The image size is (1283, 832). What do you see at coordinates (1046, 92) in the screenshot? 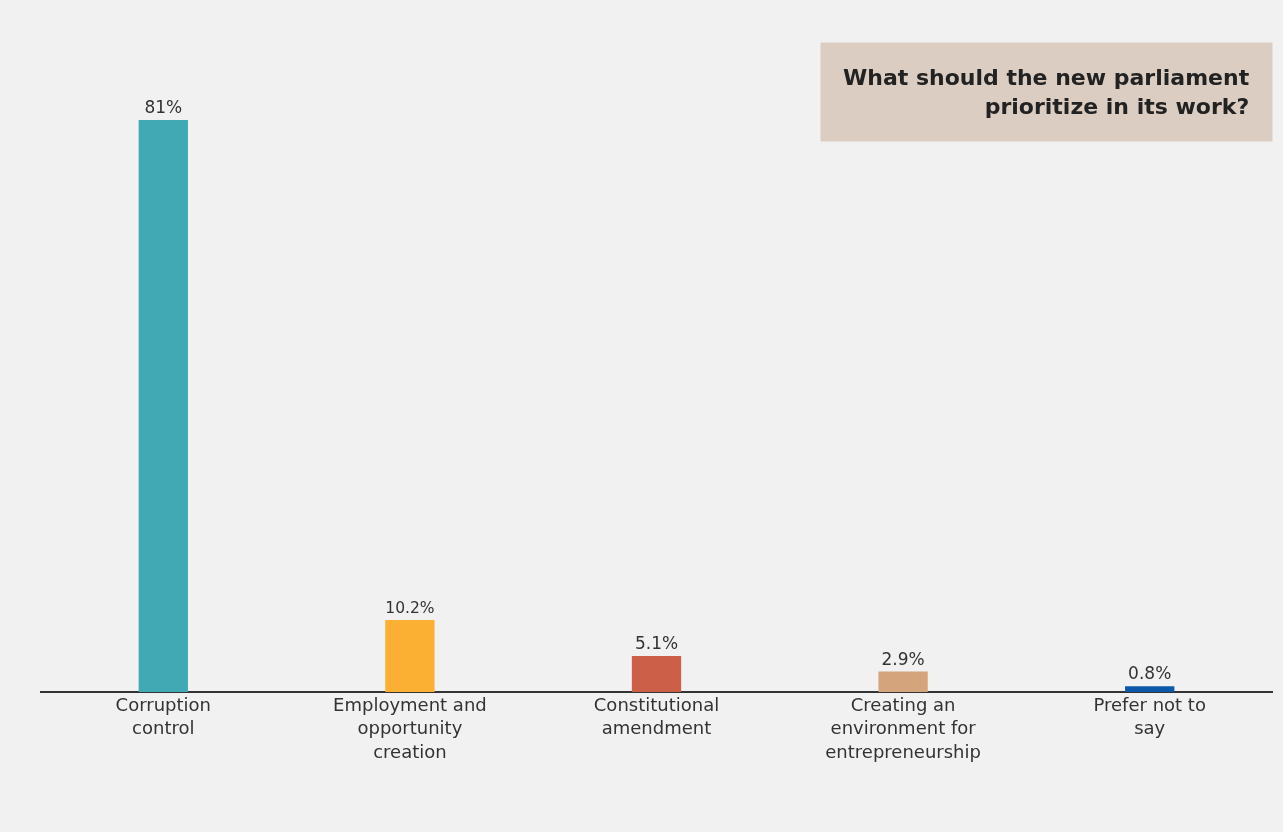
I see `chart-title: What should the new parliament prioritize in its work?` at bounding box center [1046, 92].